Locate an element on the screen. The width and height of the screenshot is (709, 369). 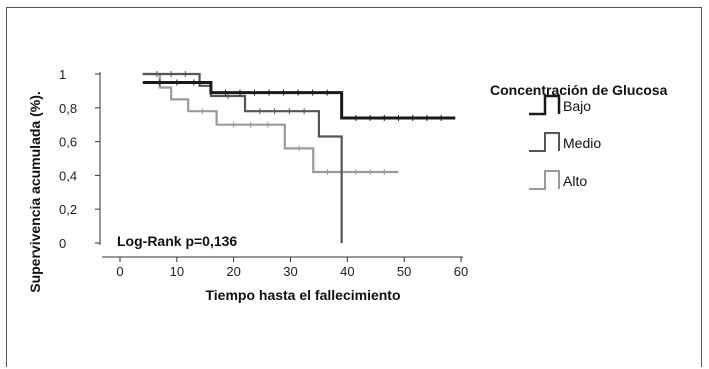
x-axis: 0 10 20 30 40 50 60 is located at coordinates (285, 267).